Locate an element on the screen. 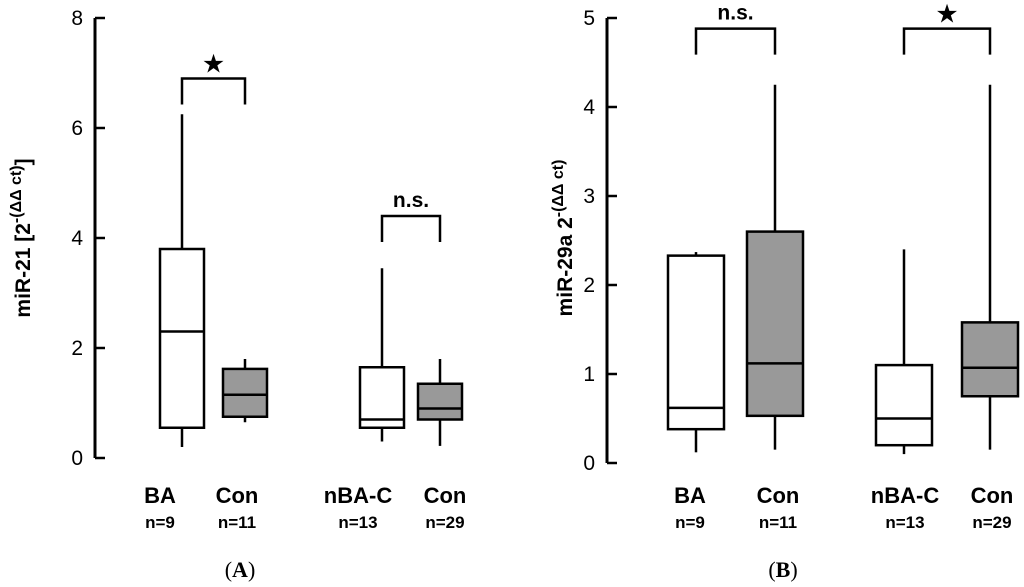 The image size is (1024, 587). panel-label: (A) is located at coordinates (240, 569).